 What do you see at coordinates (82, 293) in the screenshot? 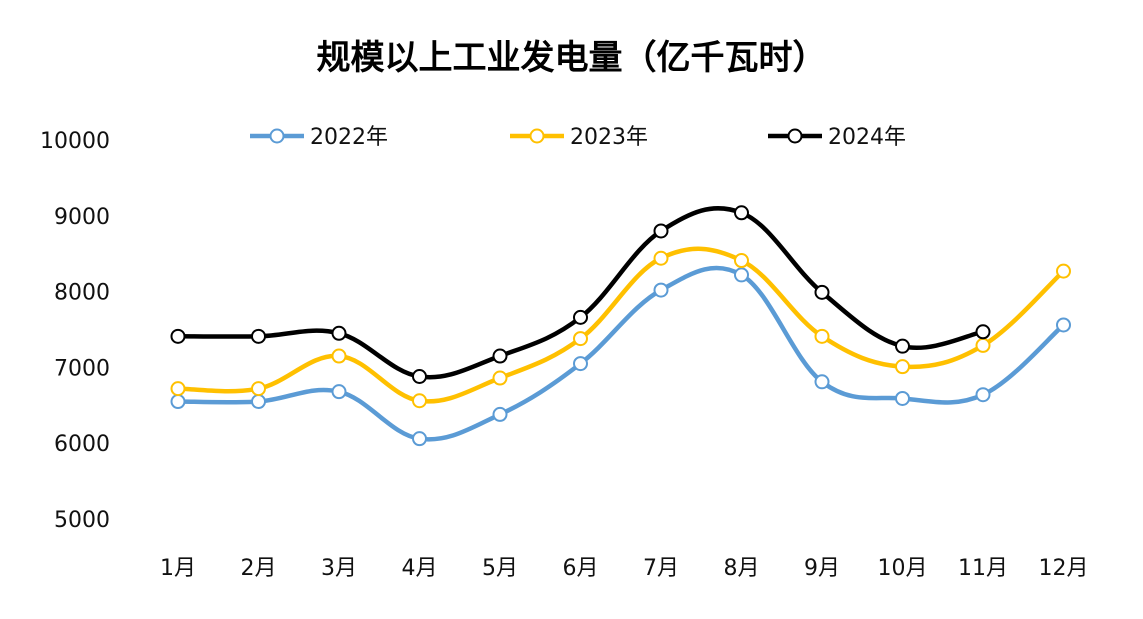
I see `y-tick-label: 8000` at bounding box center [82, 293].